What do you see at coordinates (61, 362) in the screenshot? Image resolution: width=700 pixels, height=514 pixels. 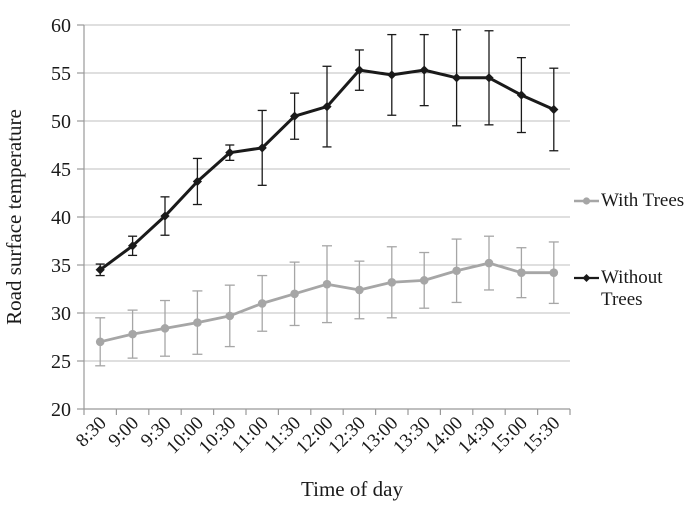 I see `y-tick-label: 25` at bounding box center [61, 362].